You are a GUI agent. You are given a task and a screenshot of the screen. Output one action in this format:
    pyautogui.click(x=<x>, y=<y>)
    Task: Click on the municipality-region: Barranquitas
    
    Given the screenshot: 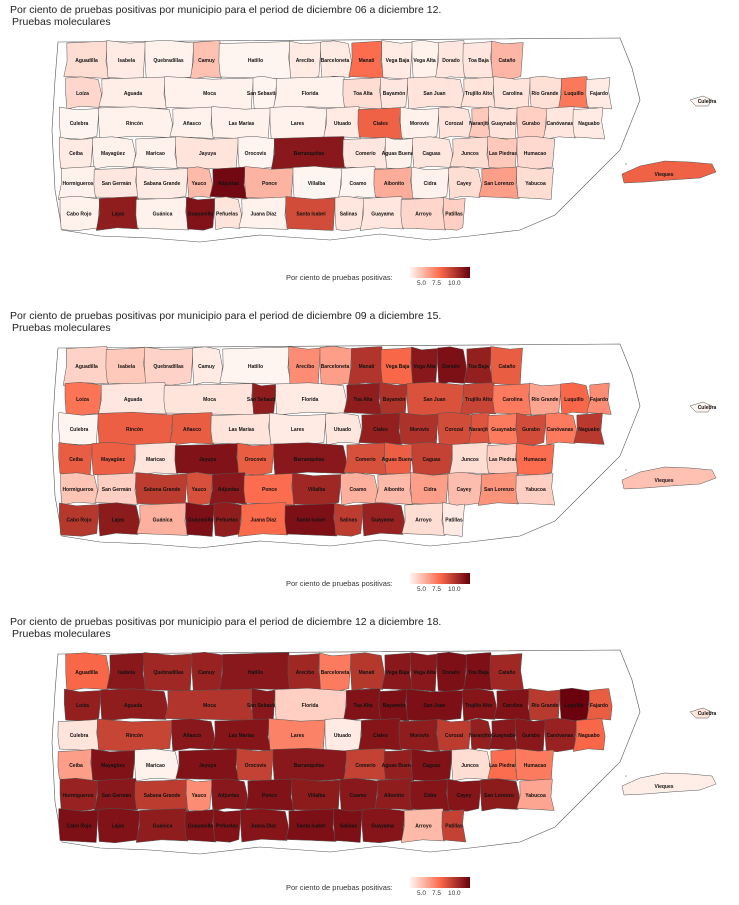 What is the action you would take?
    pyautogui.click(x=309, y=153)
    